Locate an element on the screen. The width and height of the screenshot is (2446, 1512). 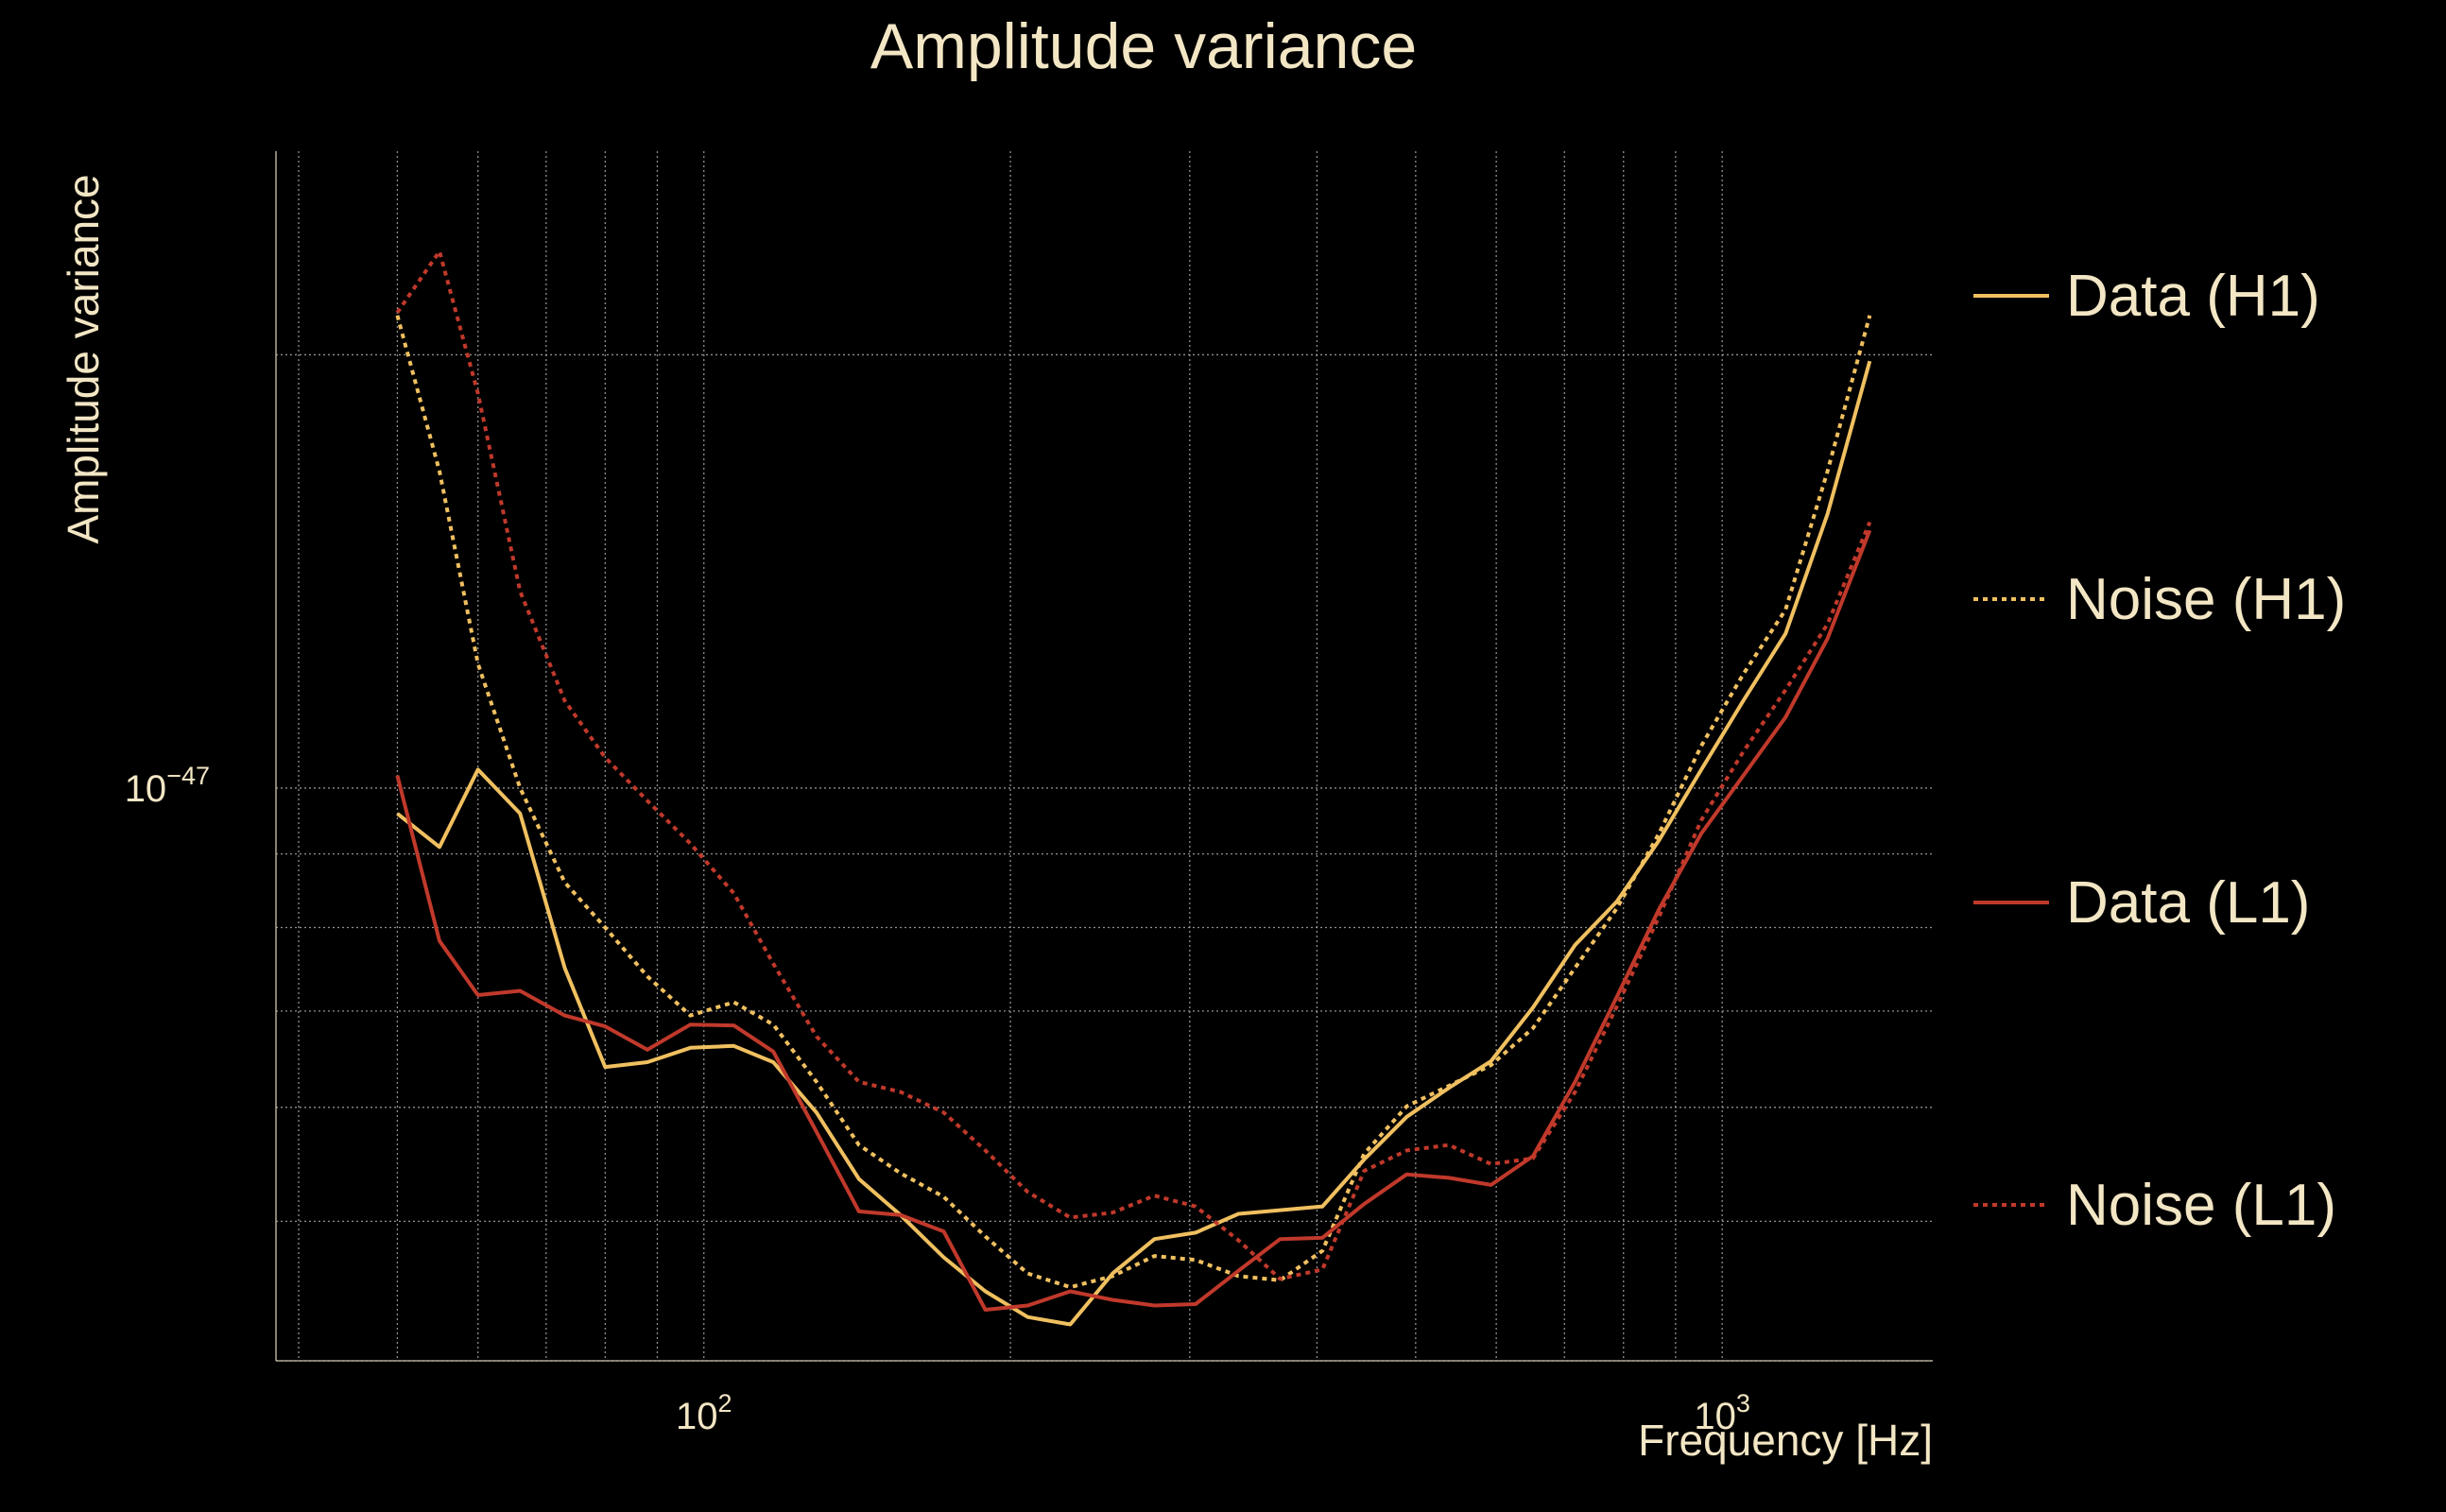
legend: Data (H1) Noise (H1) Data (L1) Noise (L1) is located at coordinates (2159, 751).